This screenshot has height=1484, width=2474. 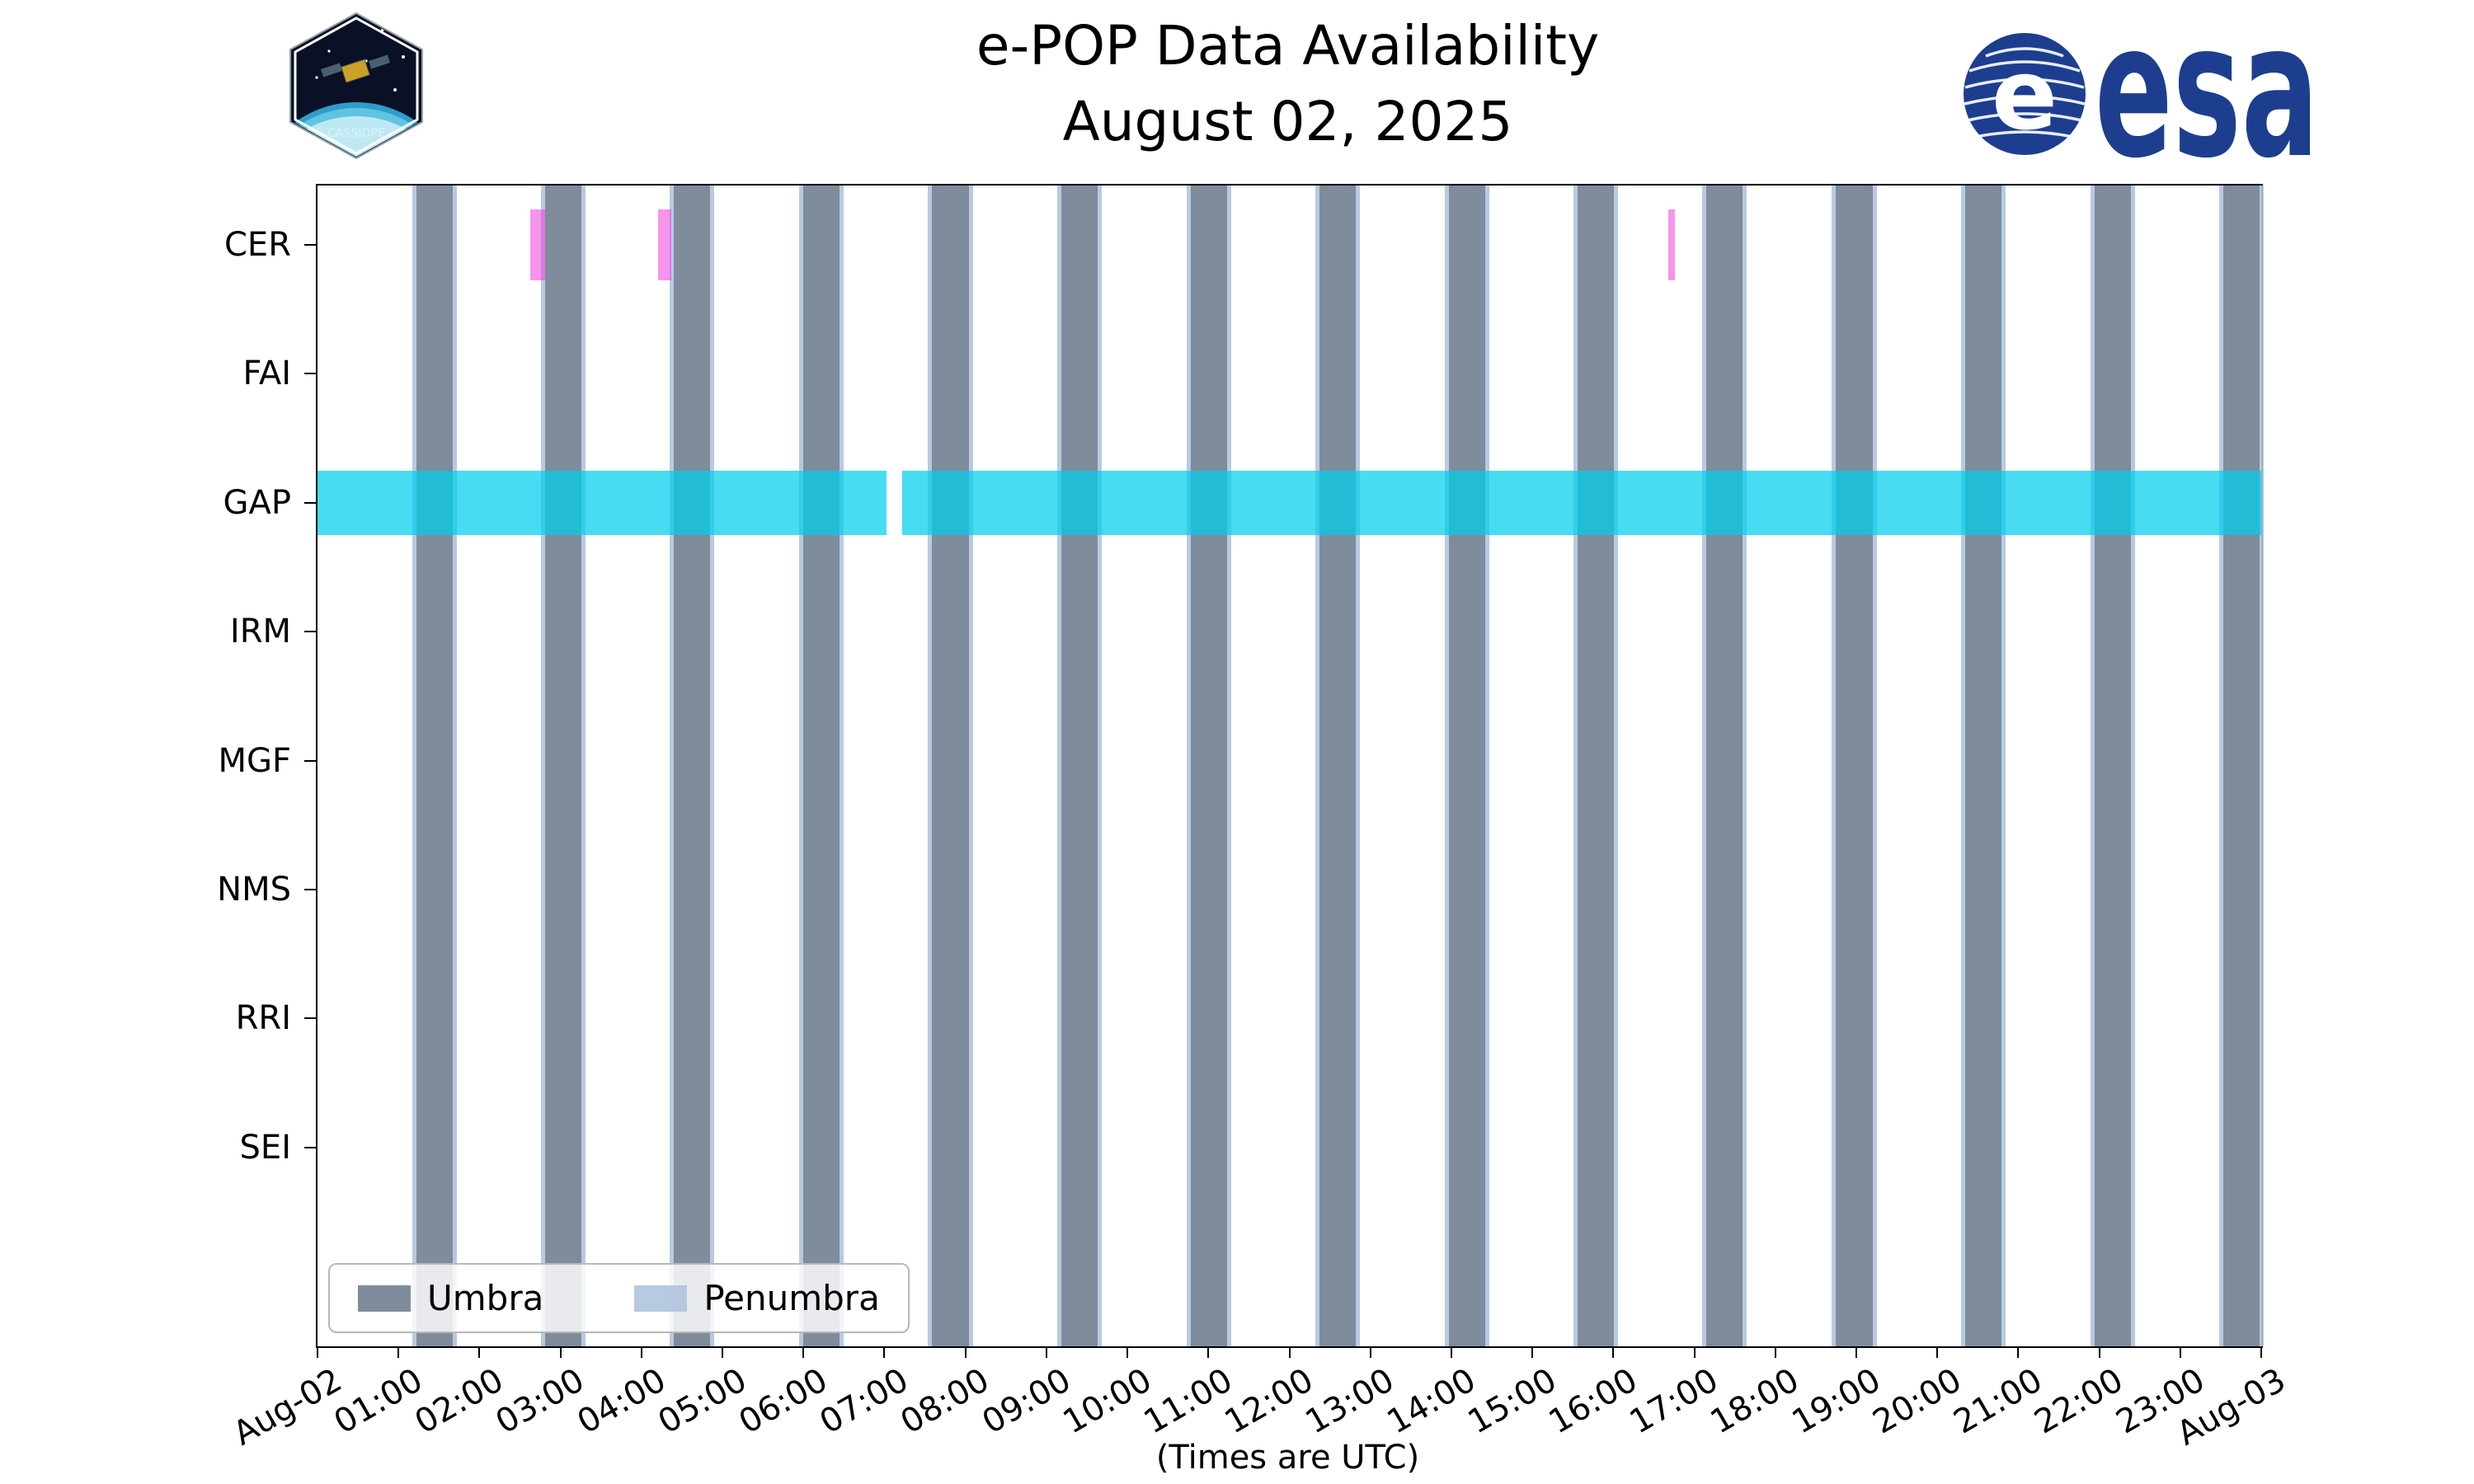 What do you see at coordinates (791, 1298) in the screenshot?
I see `legend-label-penumbra: Penumbra` at bounding box center [791, 1298].